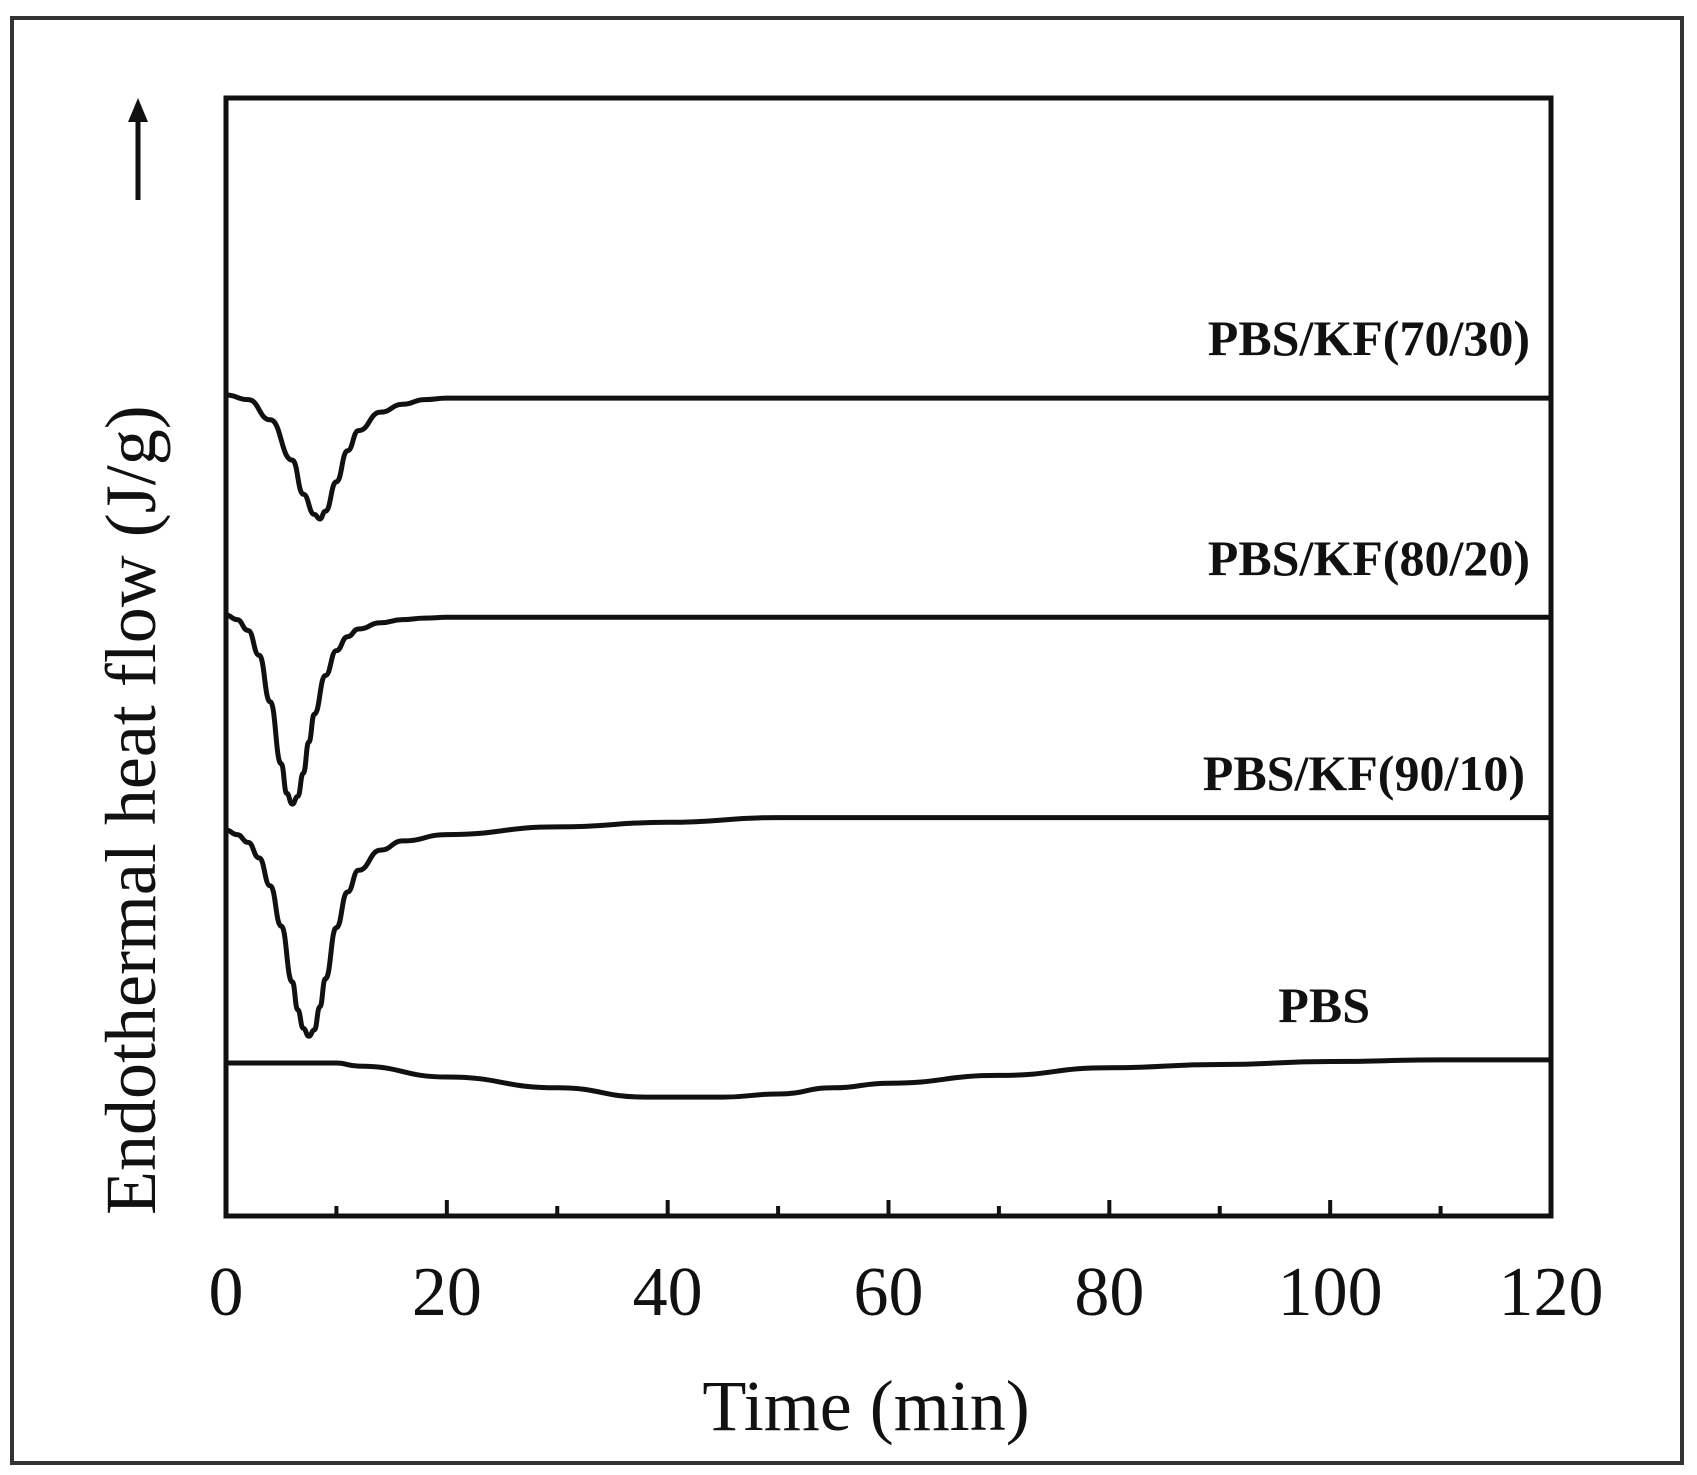 Image resolution: width=1697 pixels, height=1475 pixels. What do you see at coordinates (888, 1208) in the screenshot?
I see `x-axis-ticks` at bounding box center [888, 1208].